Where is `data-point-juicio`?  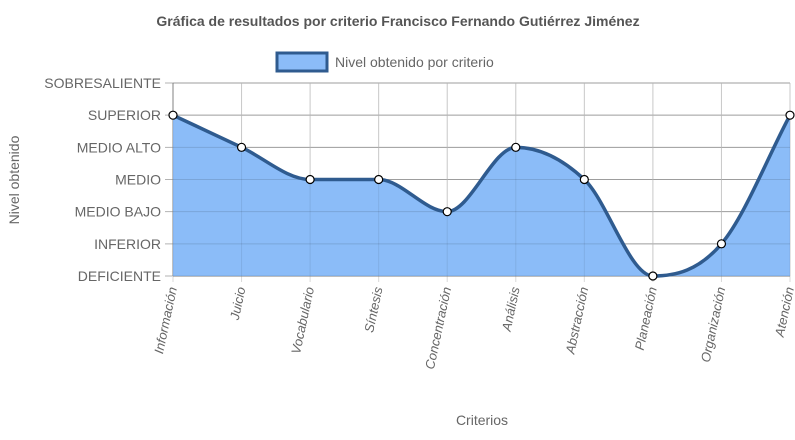
data-point-juicio is located at coordinates (241, 147).